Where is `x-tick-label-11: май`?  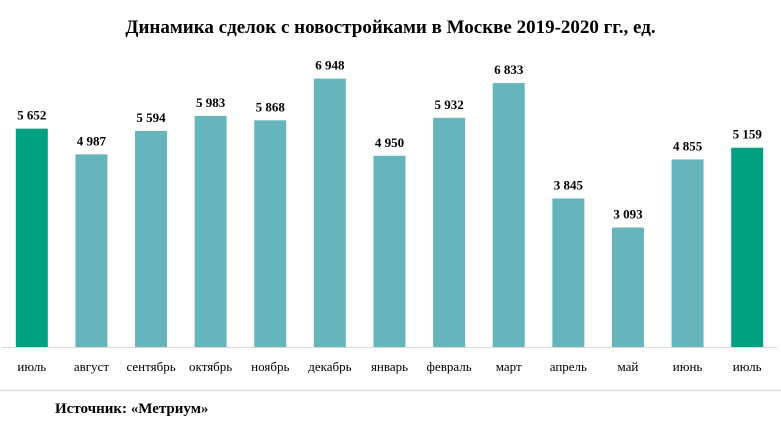 x-tick-label-11: май is located at coordinates (628, 366).